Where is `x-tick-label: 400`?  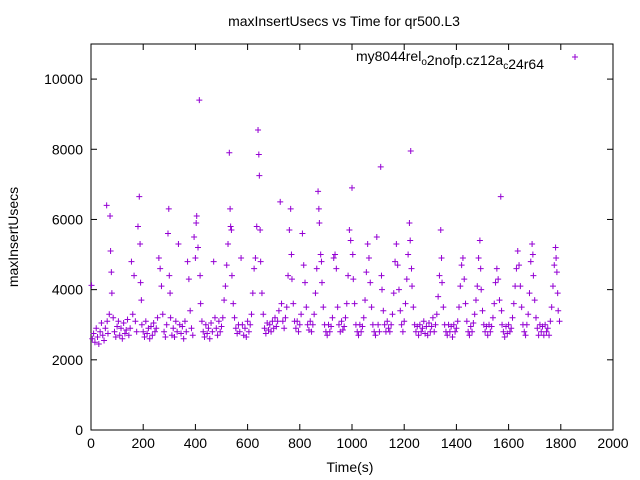 x-tick-label: 400 is located at coordinates (196, 443).